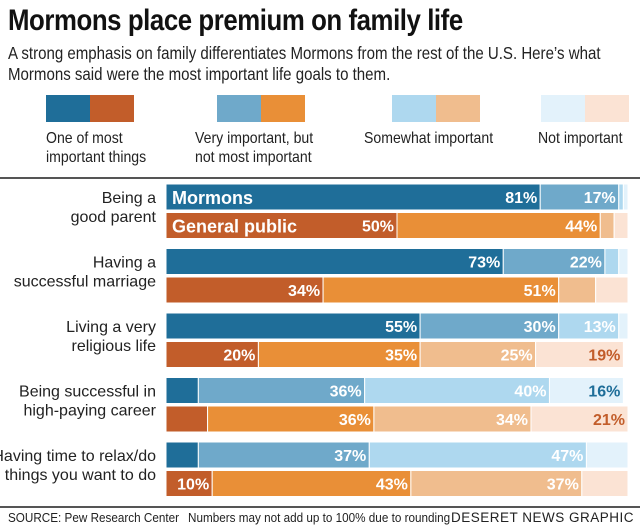  I want to click on mormons-value-label-0-0: 81%, so click(521, 198).